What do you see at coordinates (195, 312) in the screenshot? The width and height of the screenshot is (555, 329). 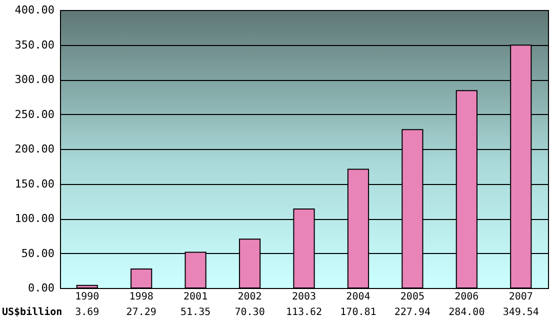 I see `data-label: 51.35` at bounding box center [195, 312].